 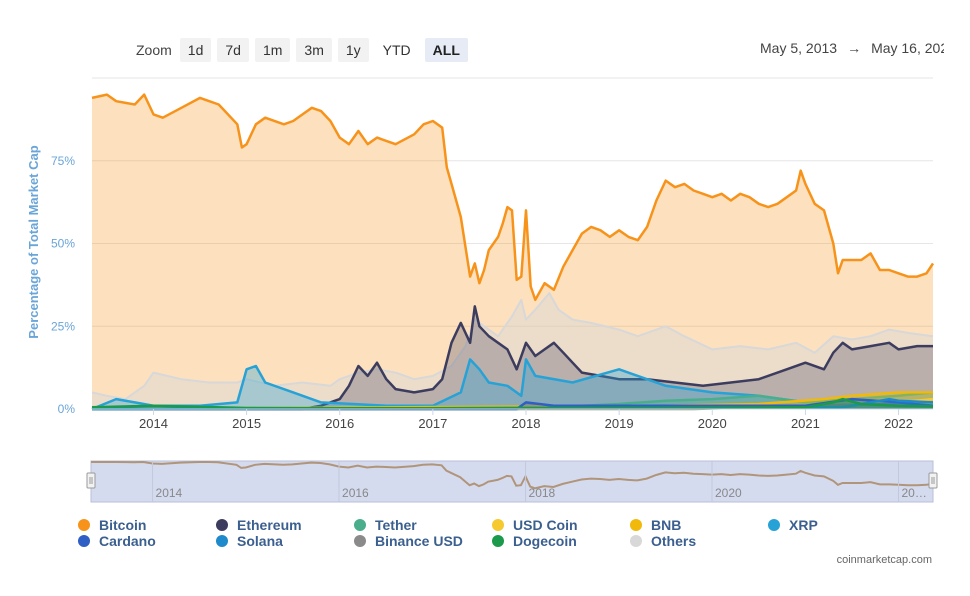 I want to click on legend-label: Bitcoin, so click(x=123, y=525).